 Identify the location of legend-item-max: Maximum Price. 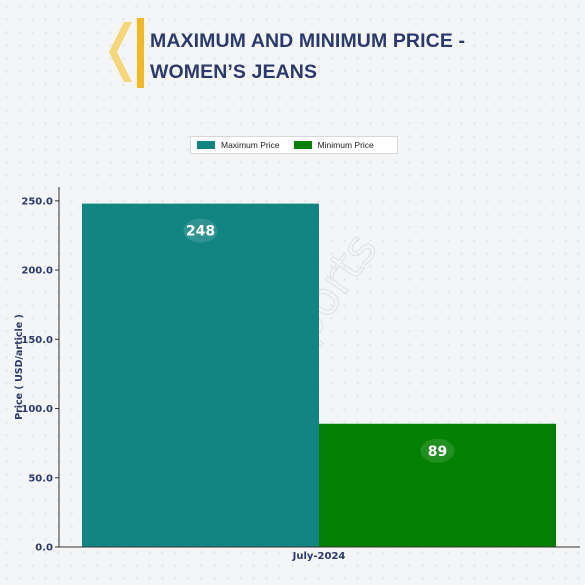
(238, 145).